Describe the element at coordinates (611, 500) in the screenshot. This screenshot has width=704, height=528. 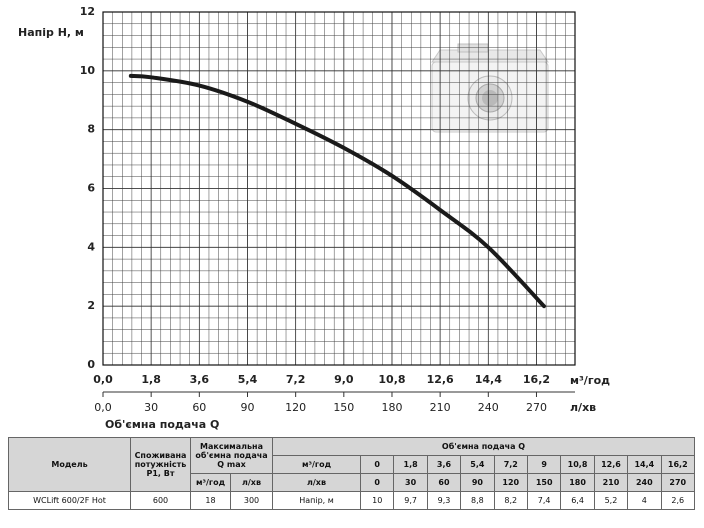
I see `cell: 5,2` at that location.